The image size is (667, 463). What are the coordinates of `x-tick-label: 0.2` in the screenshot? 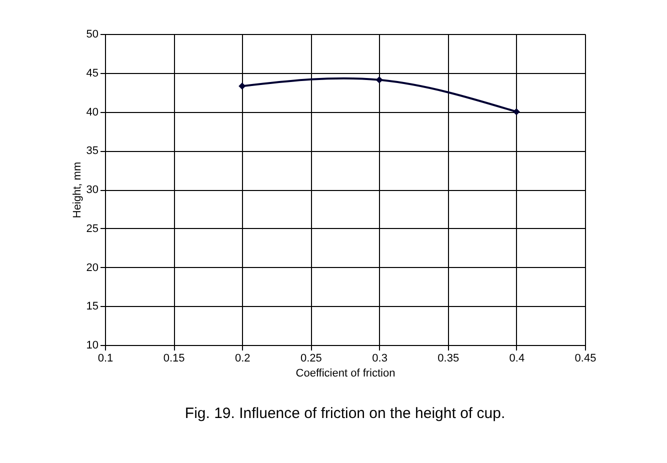 It's located at (242, 358).